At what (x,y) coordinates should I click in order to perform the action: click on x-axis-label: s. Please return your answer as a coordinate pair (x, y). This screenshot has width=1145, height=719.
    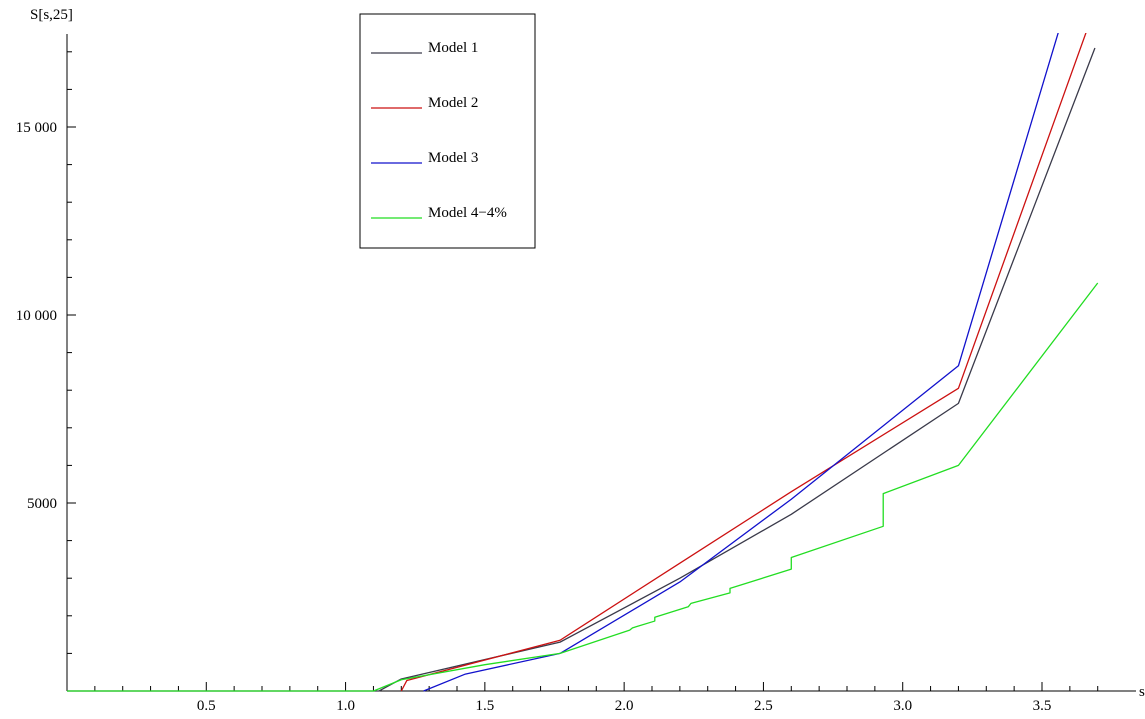
    Looking at the image, I should click on (1142, 692).